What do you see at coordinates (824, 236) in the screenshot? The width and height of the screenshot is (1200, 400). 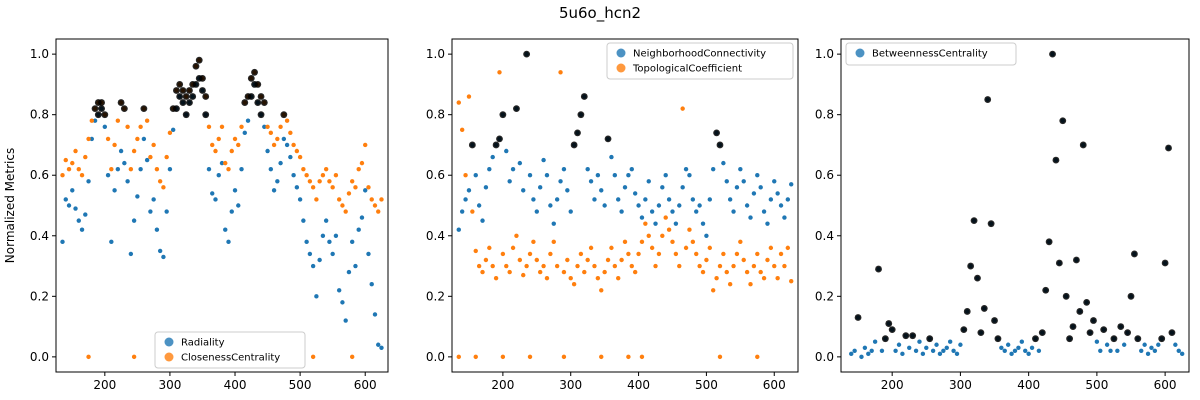 I see `y-tick-label: 0.4` at bounding box center [824, 236].